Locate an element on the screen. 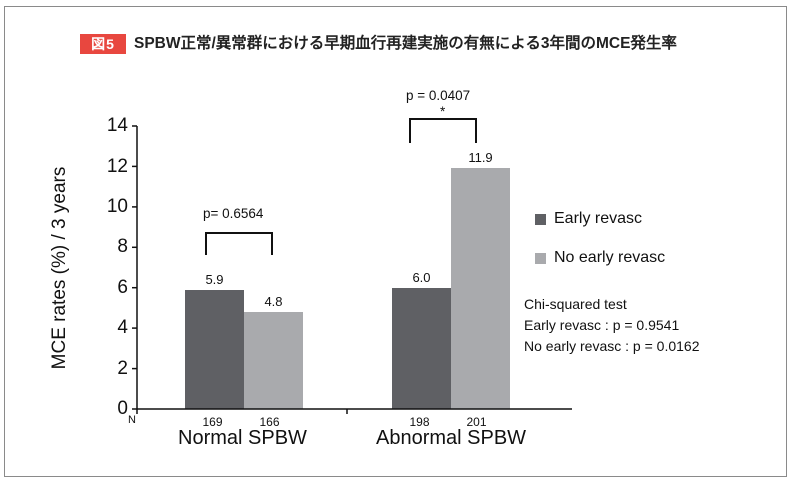  bar-normal-no-early-revasc is located at coordinates (273, 360).